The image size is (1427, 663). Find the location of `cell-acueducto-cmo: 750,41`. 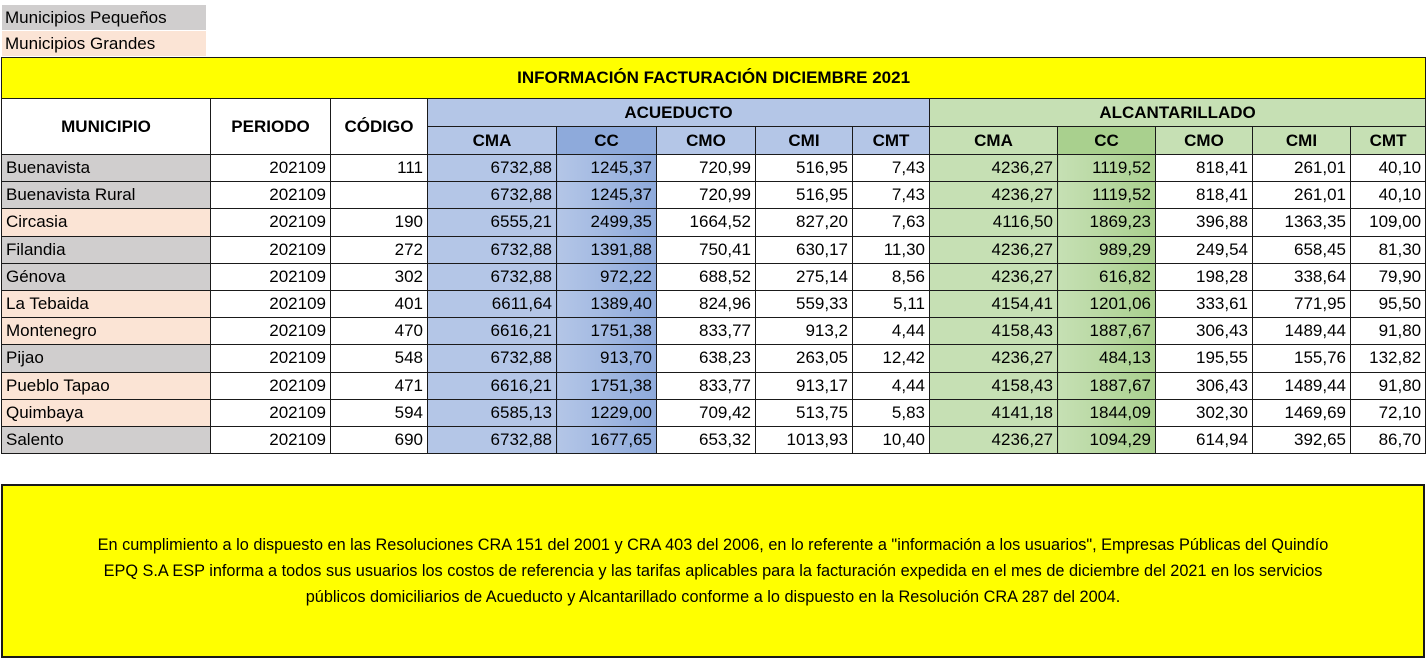

cell-acueducto-cmo: 750,41 is located at coordinates (706, 249).